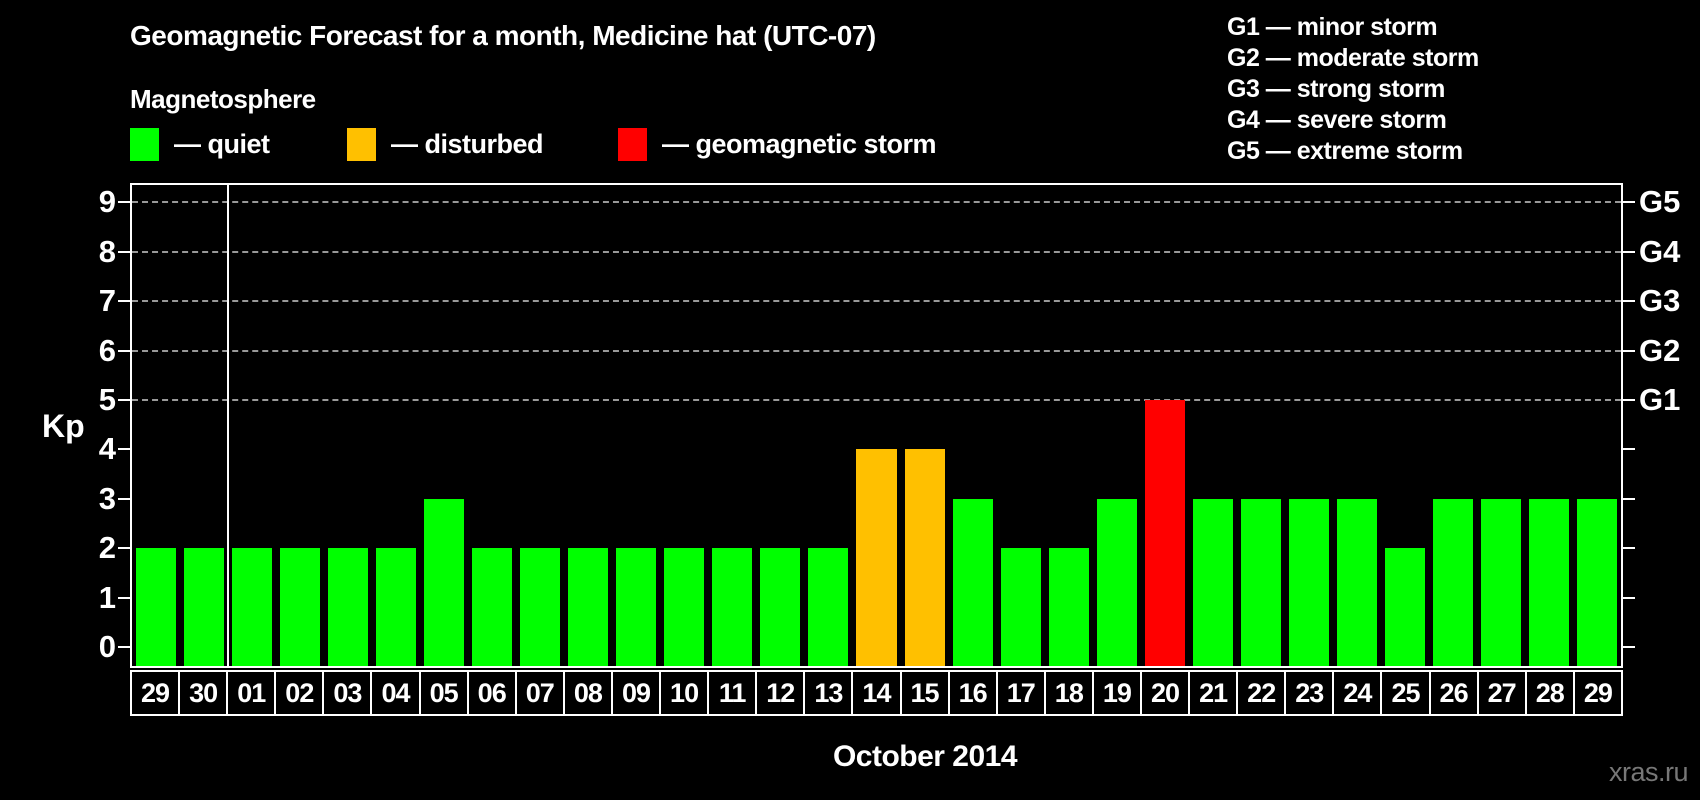 The image size is (1700, 800). What do you see at coordinates (1020, 693) in the screenshot?
I see `day-label-17: 17` at bounding box center [1020, 693].